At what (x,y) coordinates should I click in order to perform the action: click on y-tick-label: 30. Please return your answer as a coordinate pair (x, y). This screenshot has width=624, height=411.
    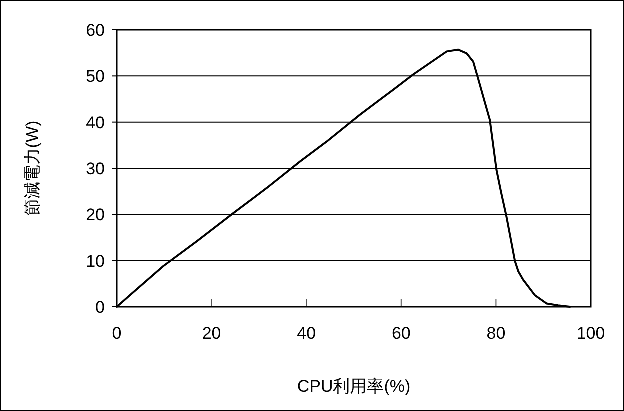
    Looking at the image, I should click on (95, 169).